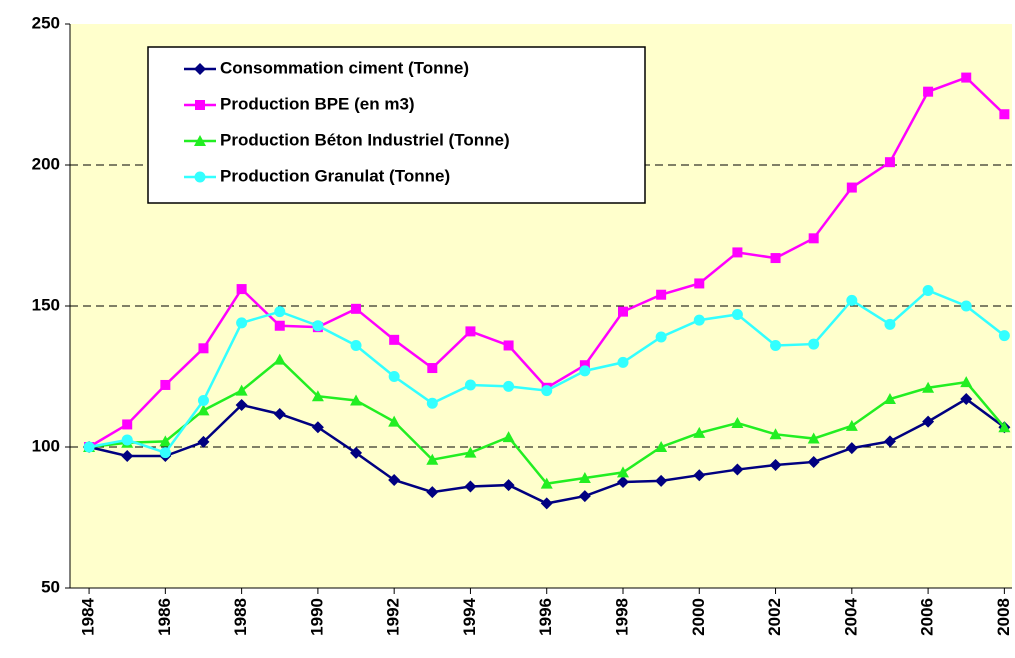 Image resolution: width=1015 pixels, height=658 pixels. I want to click on x-tick-label: 1992, so click(393, 617).